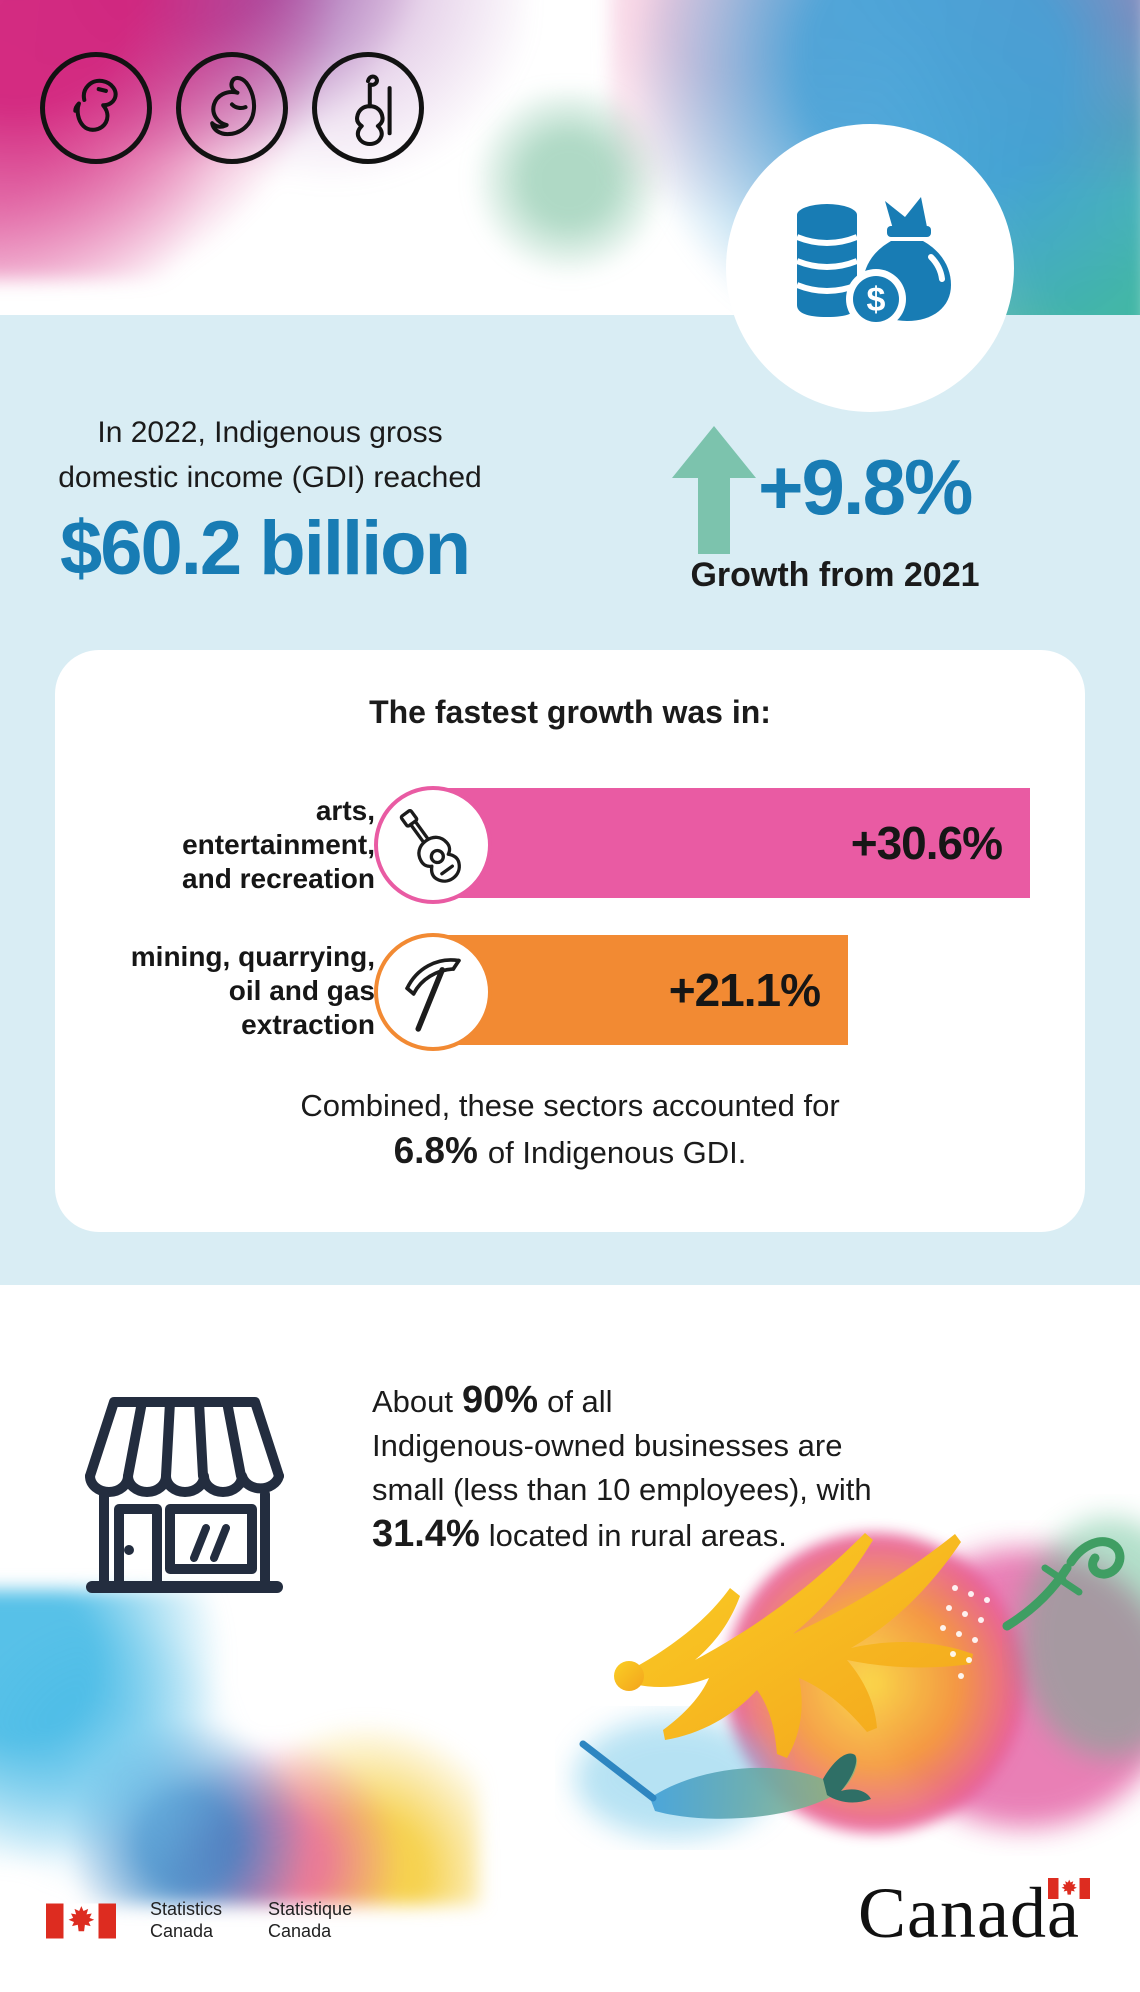  I want to click on narwhal-silhouette, so click(725, 1779).